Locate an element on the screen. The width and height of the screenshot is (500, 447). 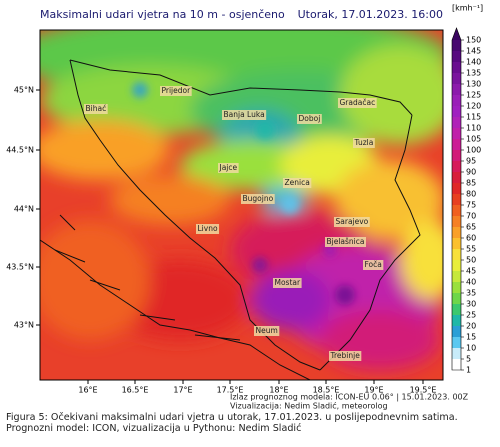
colorbar-tick-label: 85 is located at coordinates (471, 183).